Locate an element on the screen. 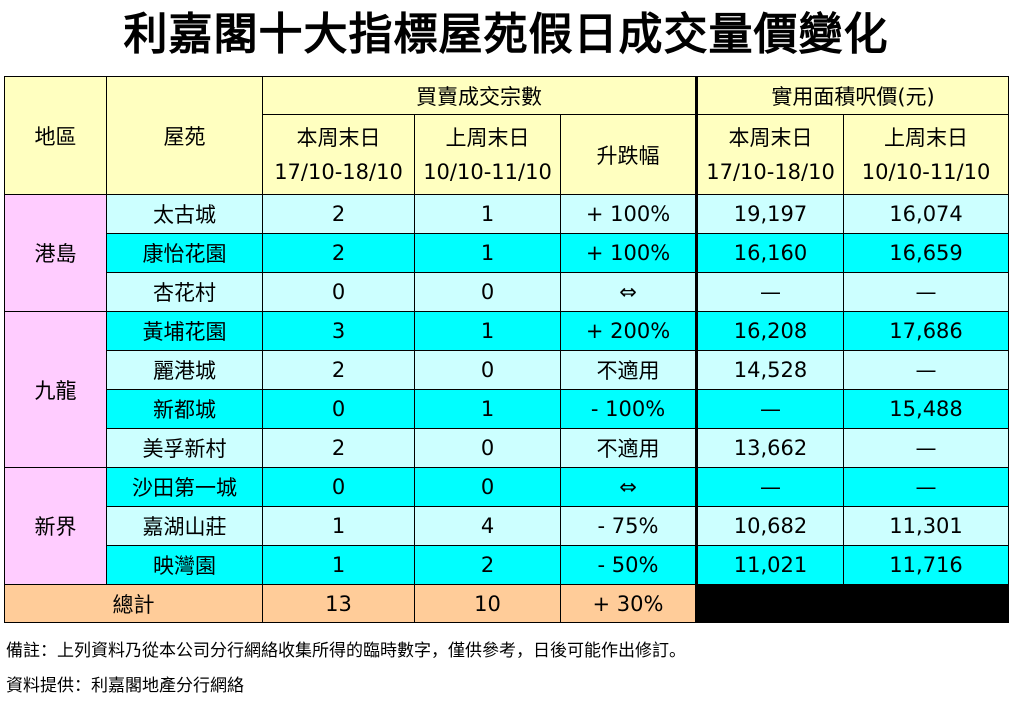 Image resolution: width=1012 pixels, height=702 pixels. source-note: 資料提供：利嘉閣地產分行網絡 is located at coordinates (125, 686).